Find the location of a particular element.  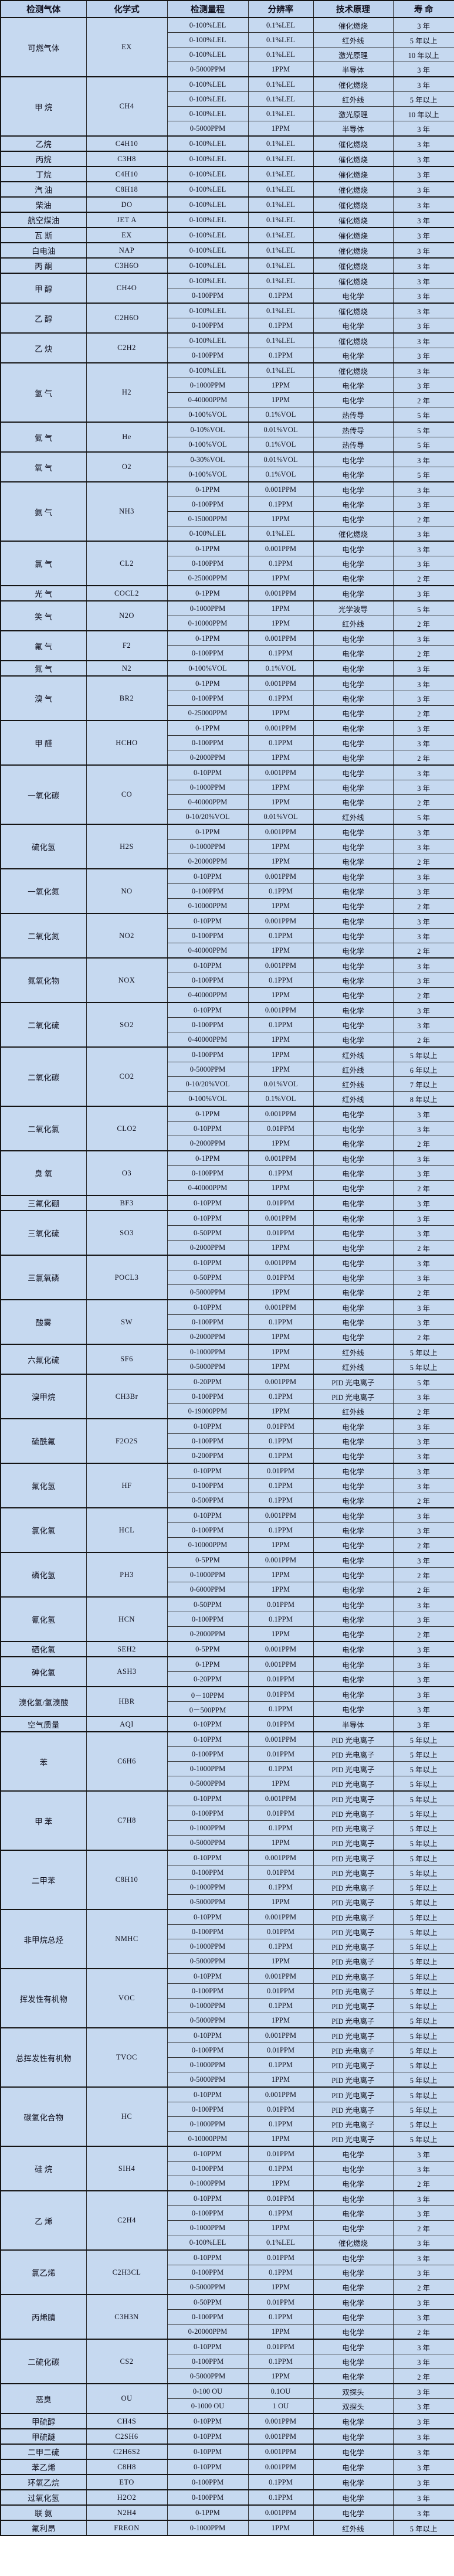

table-row: 0-2000PPM 1PPM 电化学 2 年 is located at coordinates (227, 1248).